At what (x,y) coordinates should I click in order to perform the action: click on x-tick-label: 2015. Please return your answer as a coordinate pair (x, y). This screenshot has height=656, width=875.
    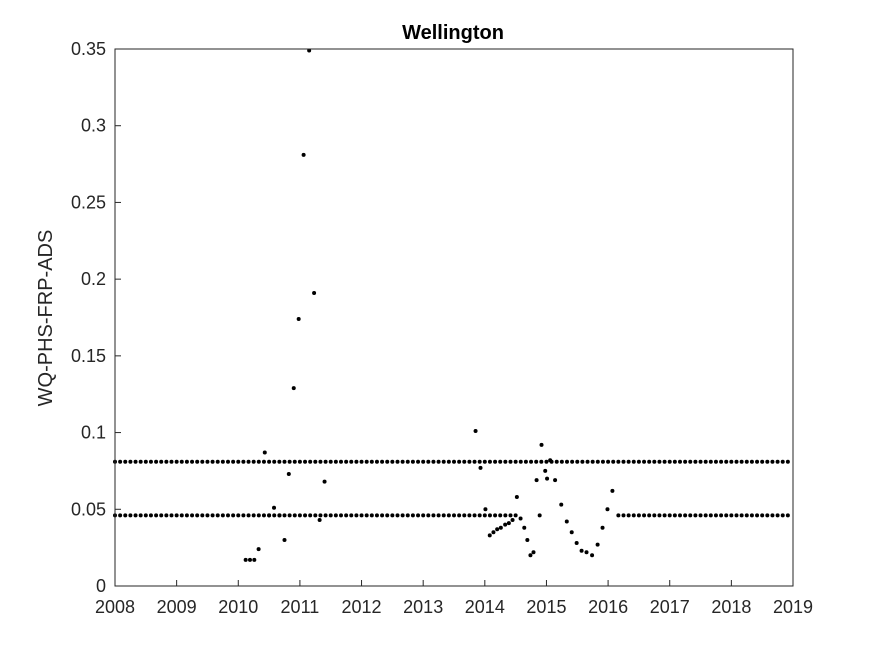
    Looking at the image, I should click on (546, 607).